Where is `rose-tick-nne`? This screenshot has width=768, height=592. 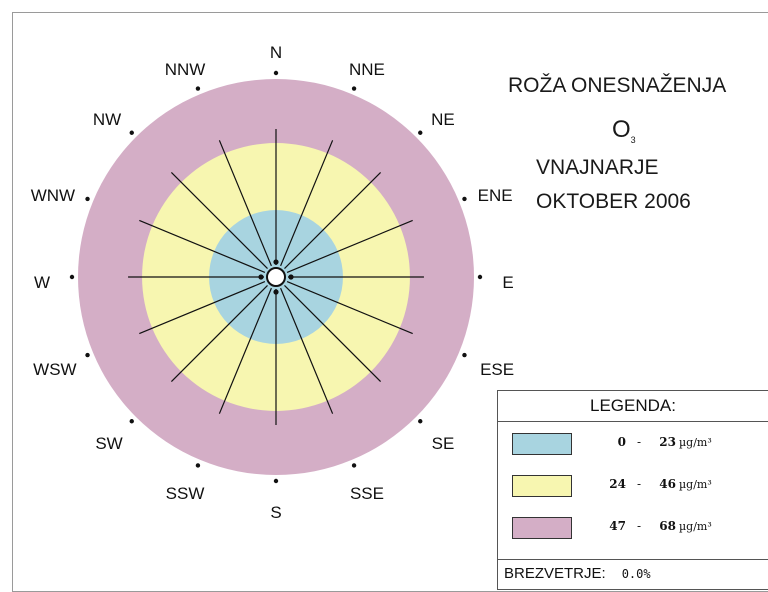 rose-tick-nne is located at coordinates (354, 88).